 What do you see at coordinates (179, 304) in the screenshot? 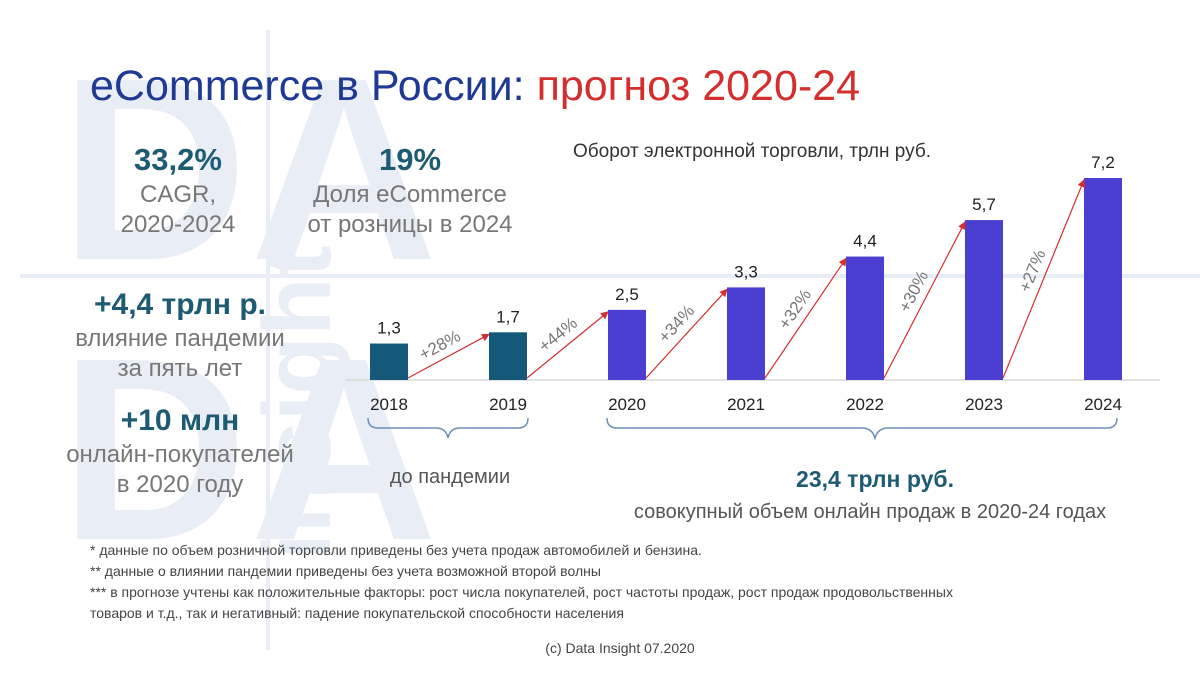
I see `stat-pandemic-value: +4,4 трлн р.` at bounding box center [179, 304].